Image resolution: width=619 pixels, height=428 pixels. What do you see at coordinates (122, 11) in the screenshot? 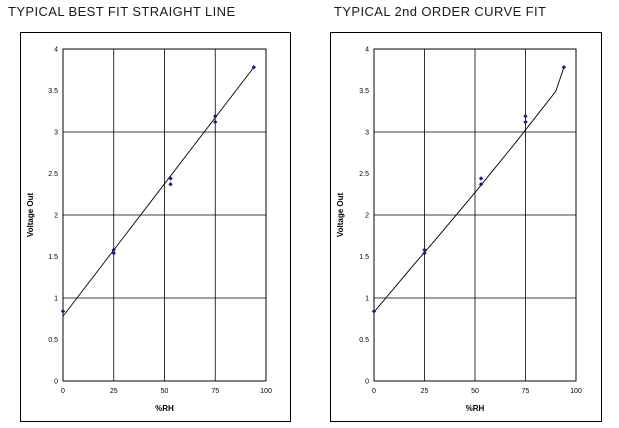
I see `chart-title-left: TYPICAL BEST FIT STRAIGHT LINE` at bounding box center [122, 11].